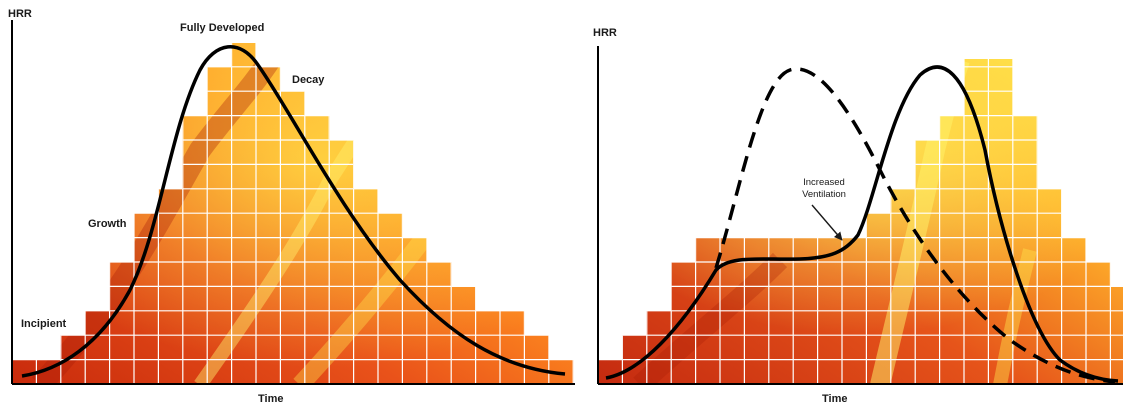  What do you see at coordinates (824, 182) in the screenshot?
I see `annotation-line-1: Increased` at bounding box center [824, 182].